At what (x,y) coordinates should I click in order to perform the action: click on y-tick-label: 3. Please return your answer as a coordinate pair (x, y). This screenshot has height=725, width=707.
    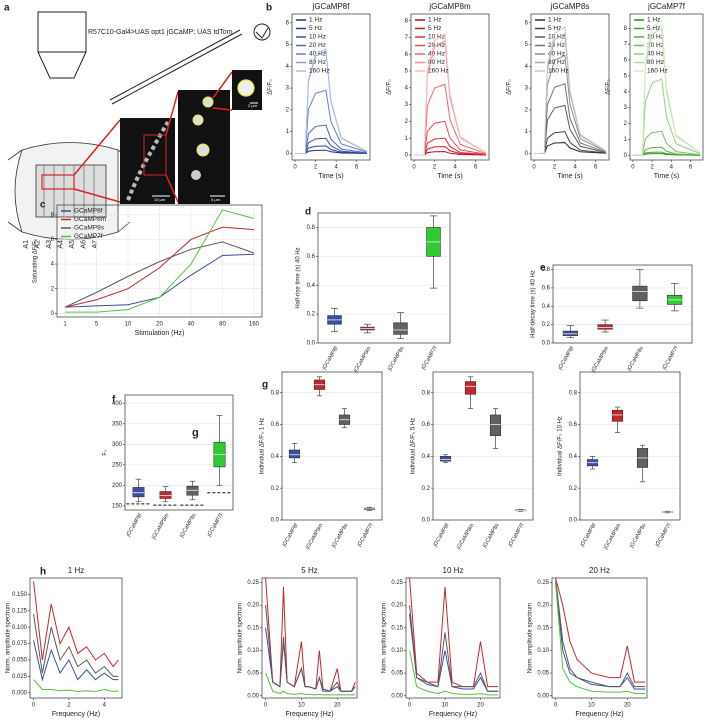
    Looking at the image, I should click on (288, 89).